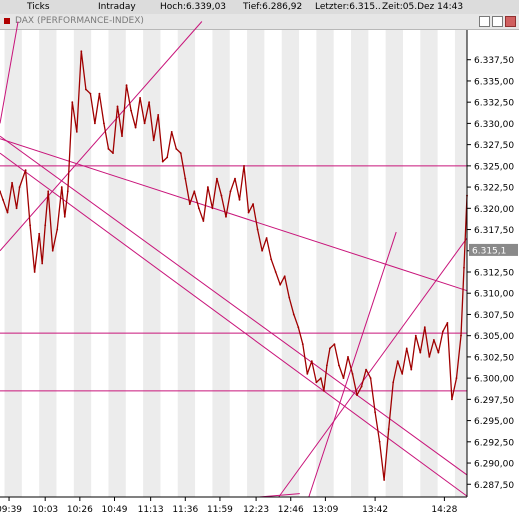 The width and height of the screenshot is (519, 519). Describe the element at coordinates (375, 510) in the screenshot. I see `x-tick-label: 13:42` at that location.